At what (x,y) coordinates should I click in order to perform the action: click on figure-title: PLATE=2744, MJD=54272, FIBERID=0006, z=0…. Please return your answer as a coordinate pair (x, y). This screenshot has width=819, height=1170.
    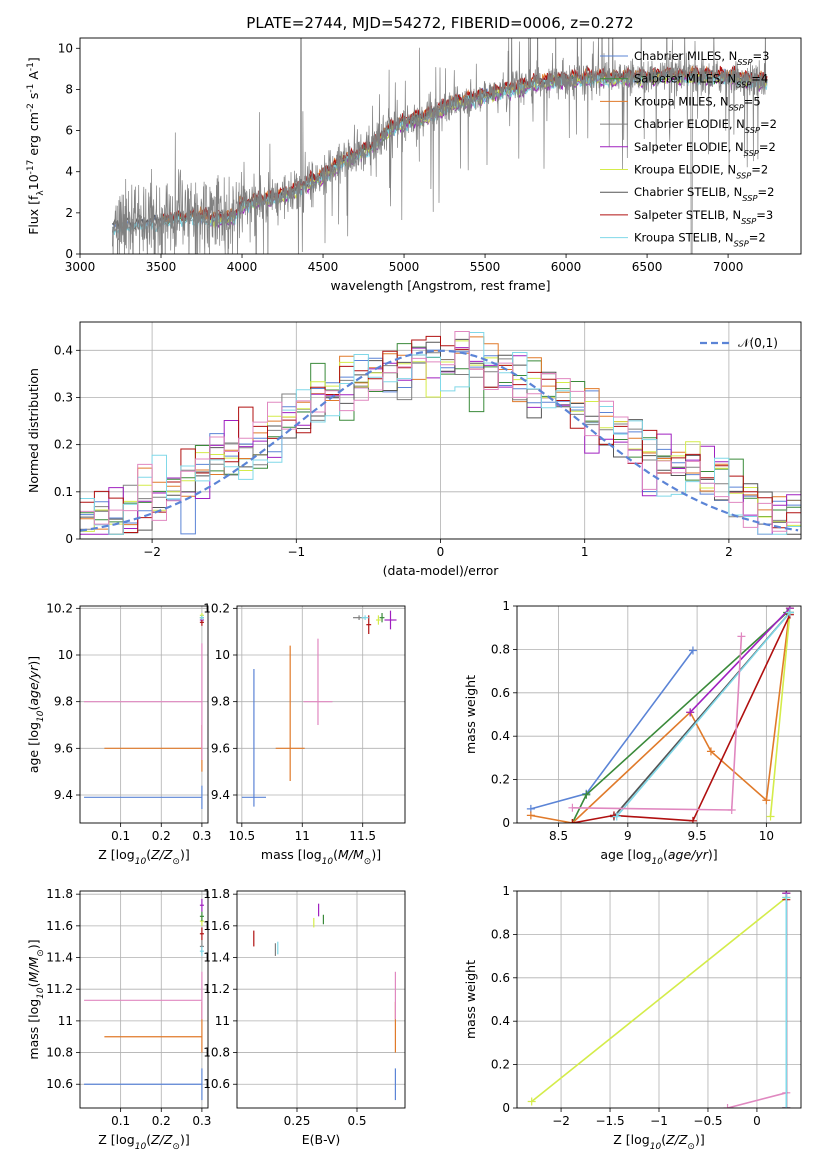
    Looking at the image, I should click on (439, 23).